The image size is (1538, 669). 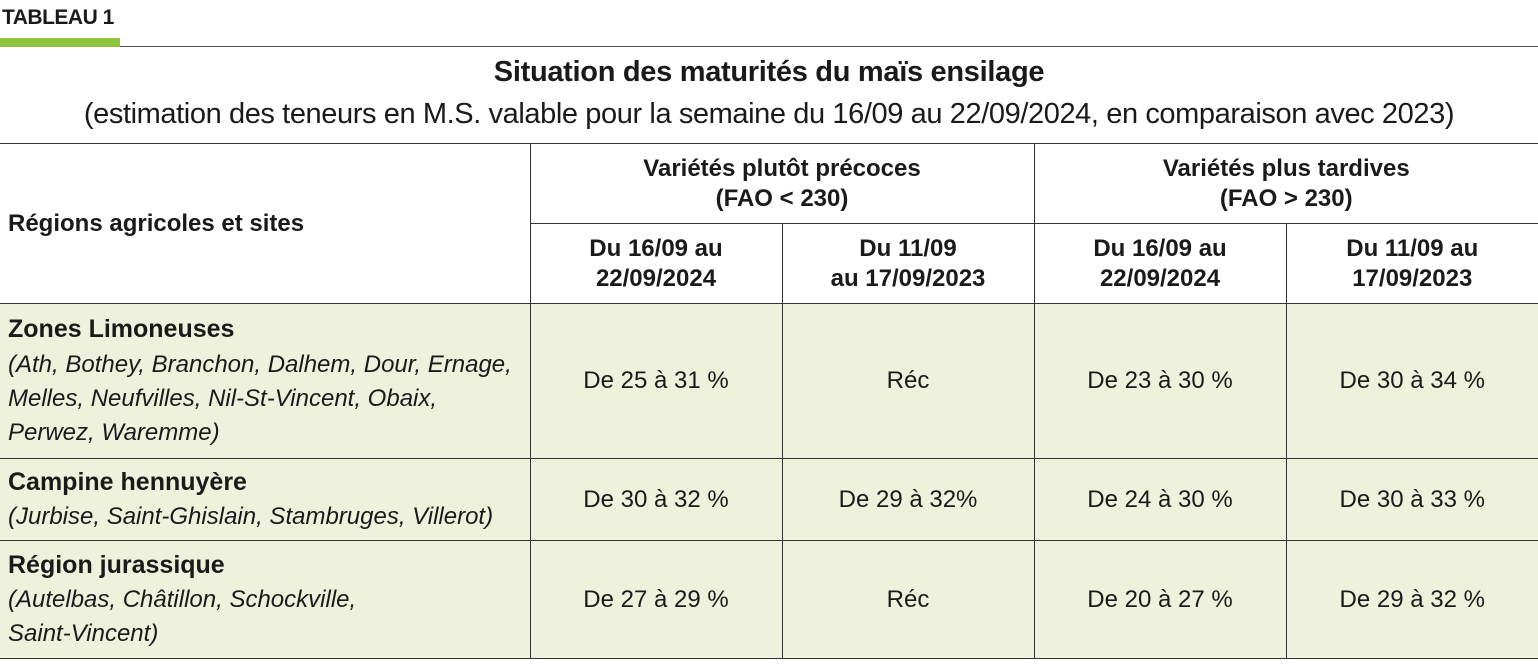 What do you see at coordinates (1160, 381) in the screenshot?
I see `value-cell: De 23 à 30 %` at bounding box center [1160, 381].